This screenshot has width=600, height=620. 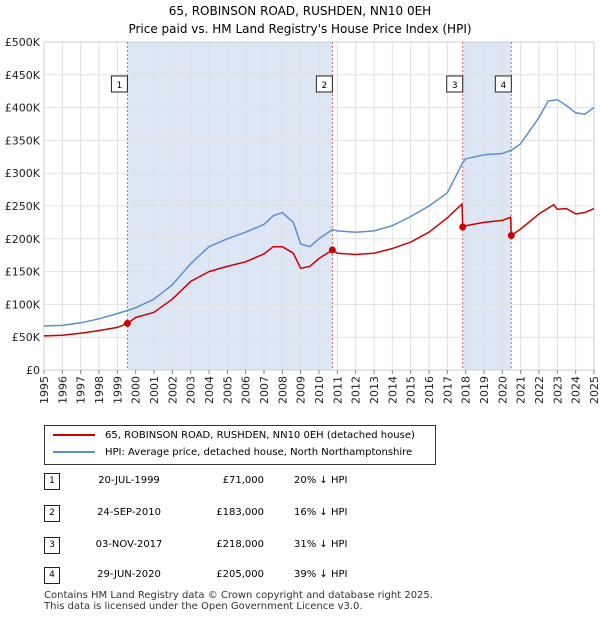 What do you see at coordinates (301, 390) in the screenshot?
I see `x-tick-label: 2009` at bounding box center [301, 390].